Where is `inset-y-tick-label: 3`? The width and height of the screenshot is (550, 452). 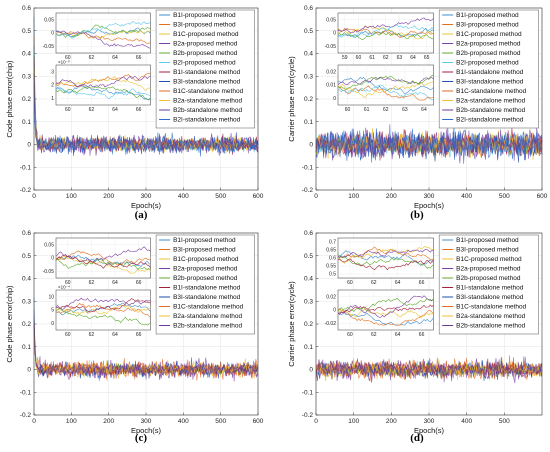 inset-y-tick-label: 3 is located at coordinates (52, 72).